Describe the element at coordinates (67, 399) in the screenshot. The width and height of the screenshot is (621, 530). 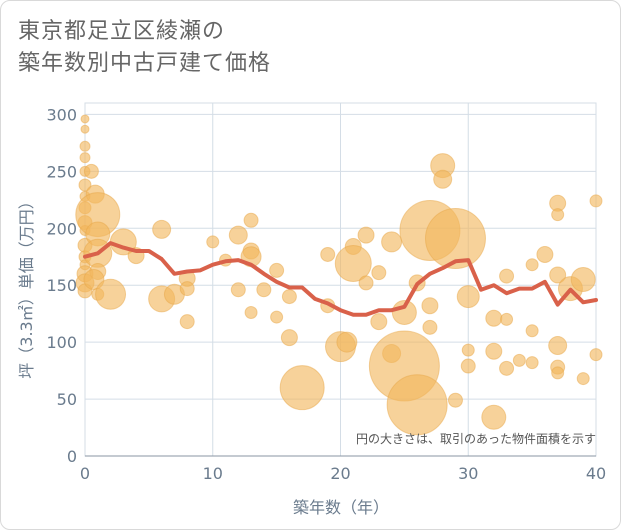
I see `y-tick-label: 50` at that location.